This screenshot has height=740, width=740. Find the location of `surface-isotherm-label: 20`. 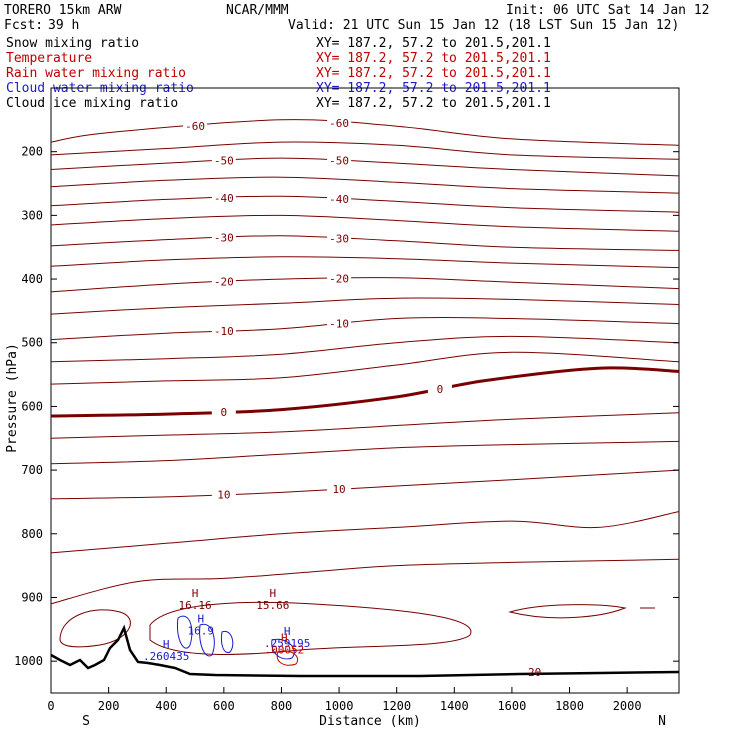

surface-isotherm-label: 20 is located at coordinates (534, 672).